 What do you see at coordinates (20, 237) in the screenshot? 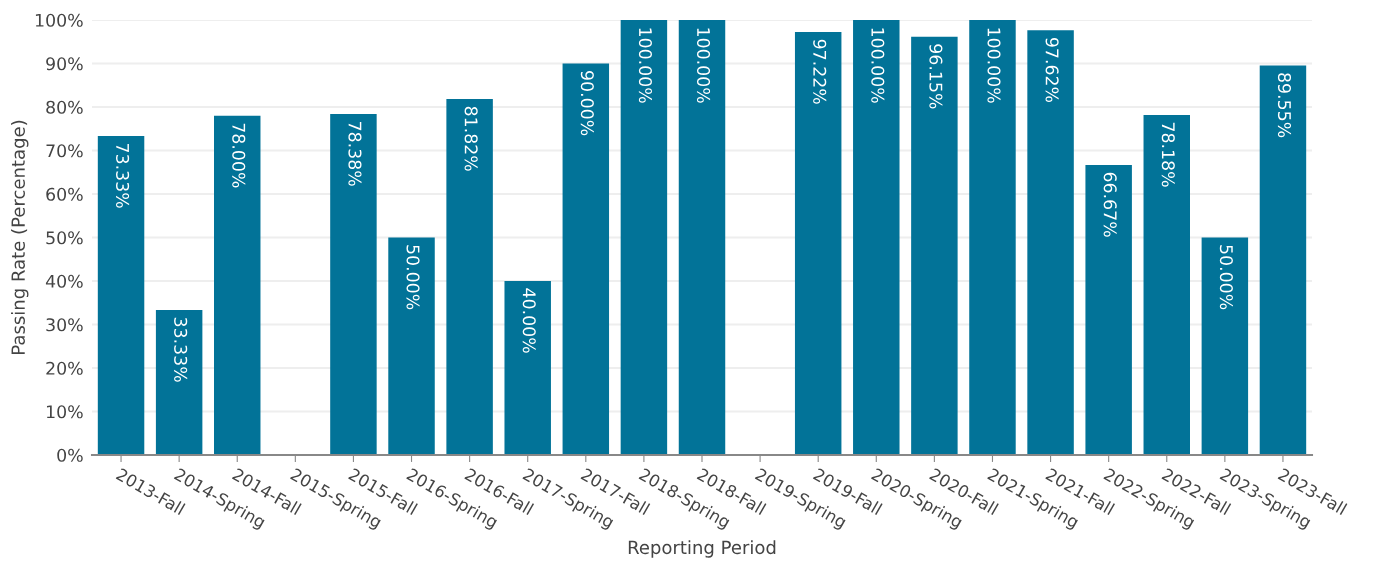
I see `y-axis-title: Passing Rate (Percentage)` at bounding box center [20, 237].